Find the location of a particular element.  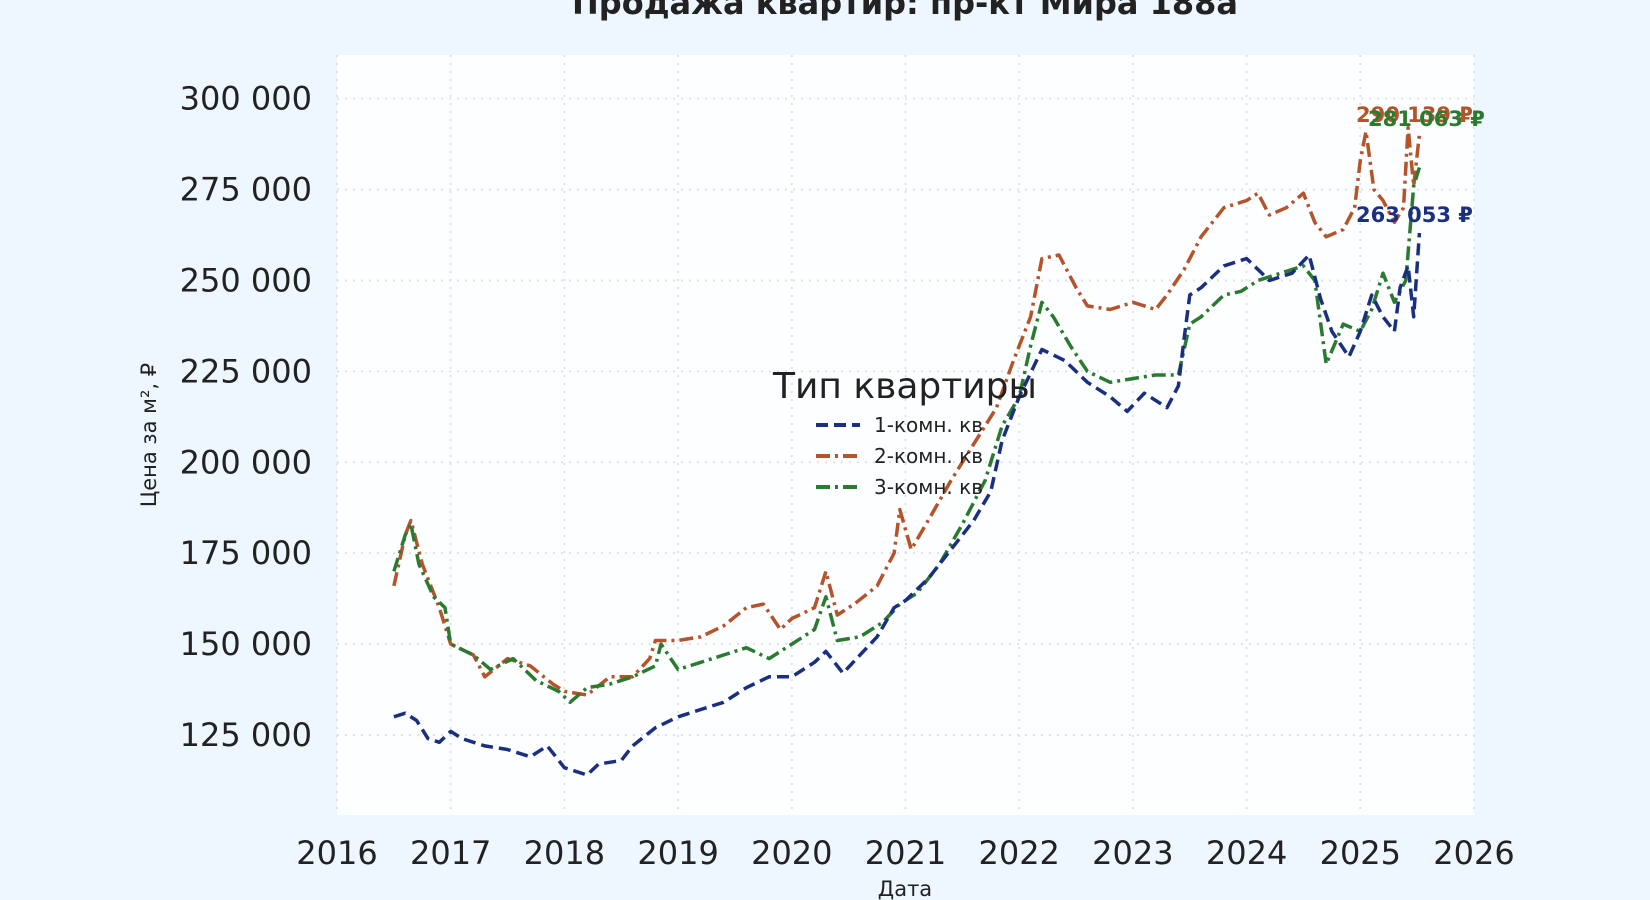

legend-label-3: 3-комн. кв is located at coordinates (928, 487).